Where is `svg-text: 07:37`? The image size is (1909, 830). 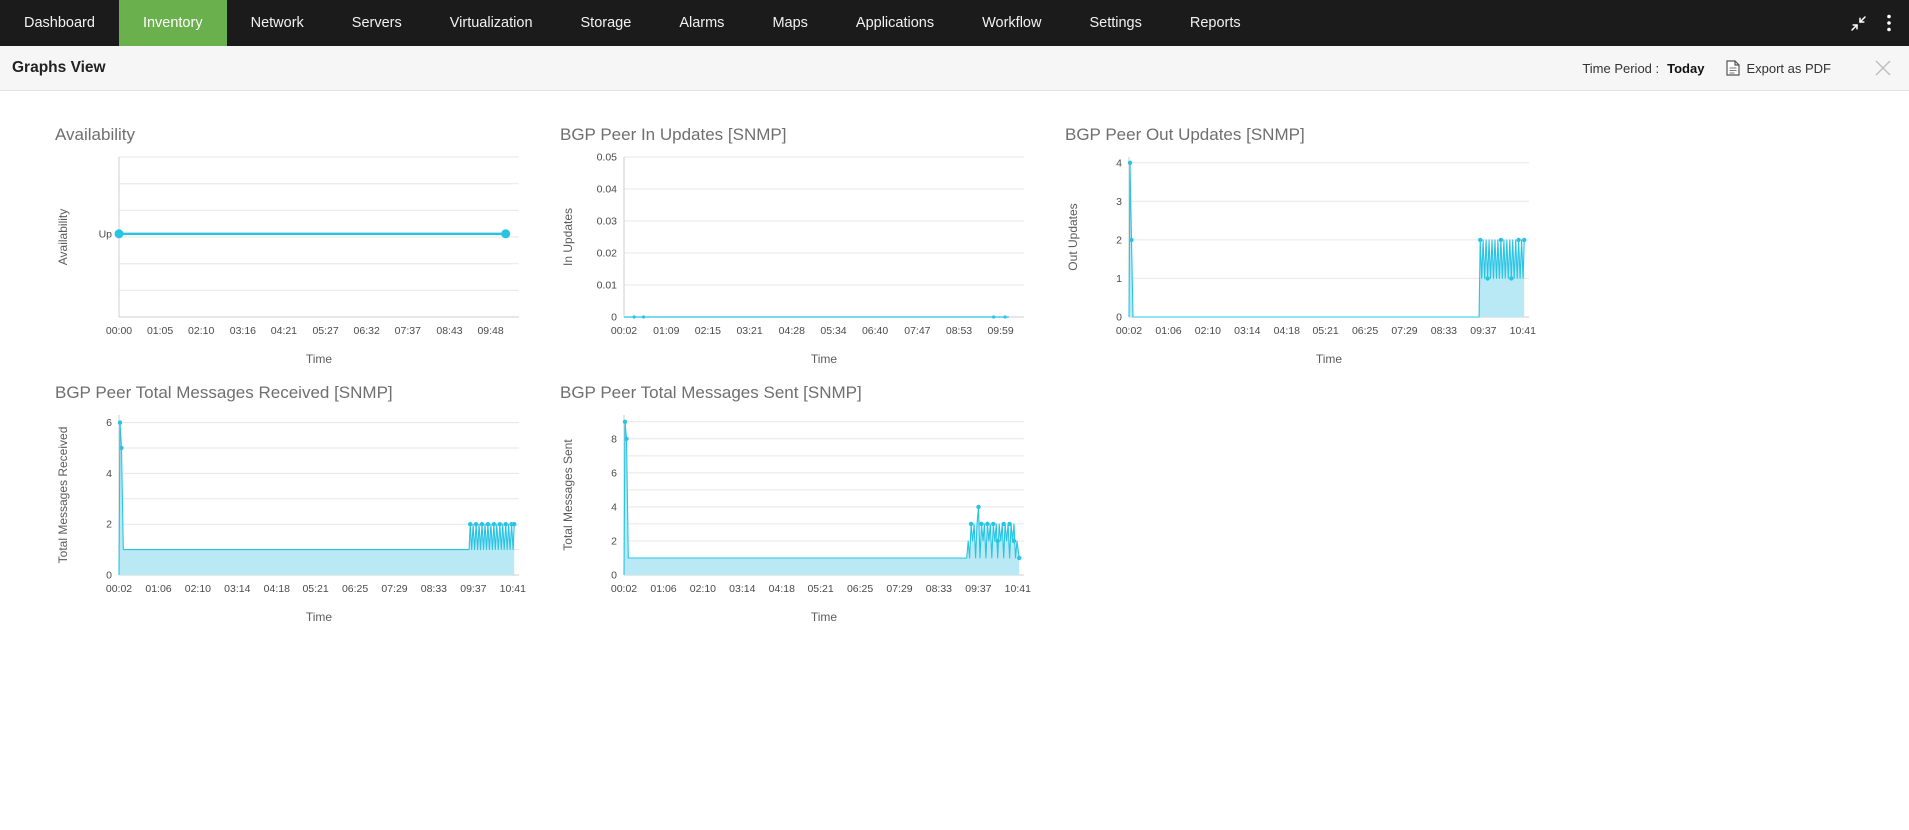
svg-text: 07:37 is located at coordinates (408, 331).